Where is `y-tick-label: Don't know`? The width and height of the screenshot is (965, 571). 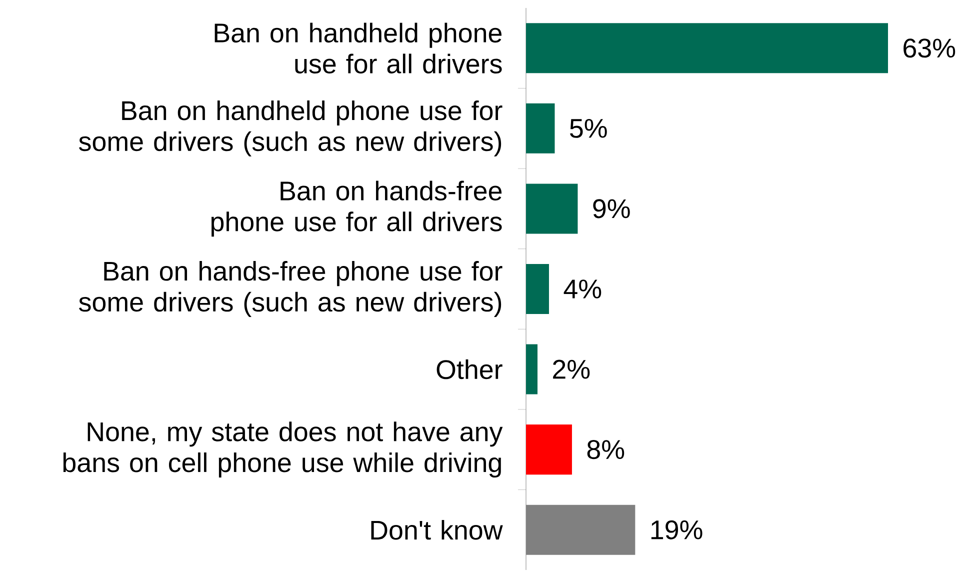
y-tick-label: Don't know is located at coordinates (437, 530).